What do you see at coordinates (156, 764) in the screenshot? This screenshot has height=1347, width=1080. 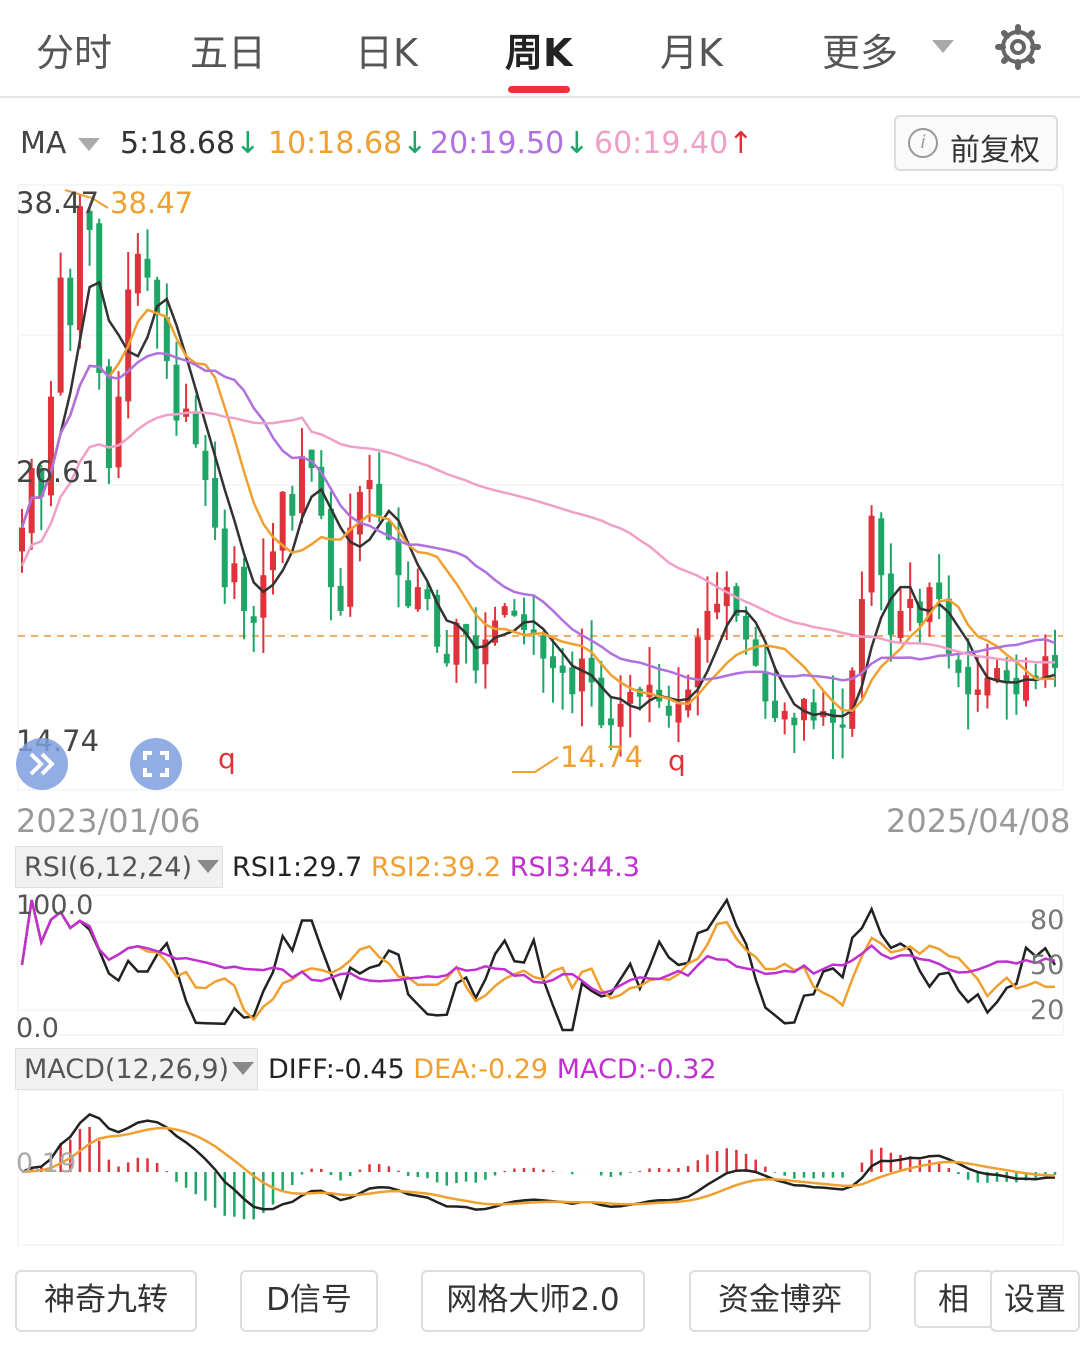 I see `fullscreen-icon` at bounding box center [156, 764].